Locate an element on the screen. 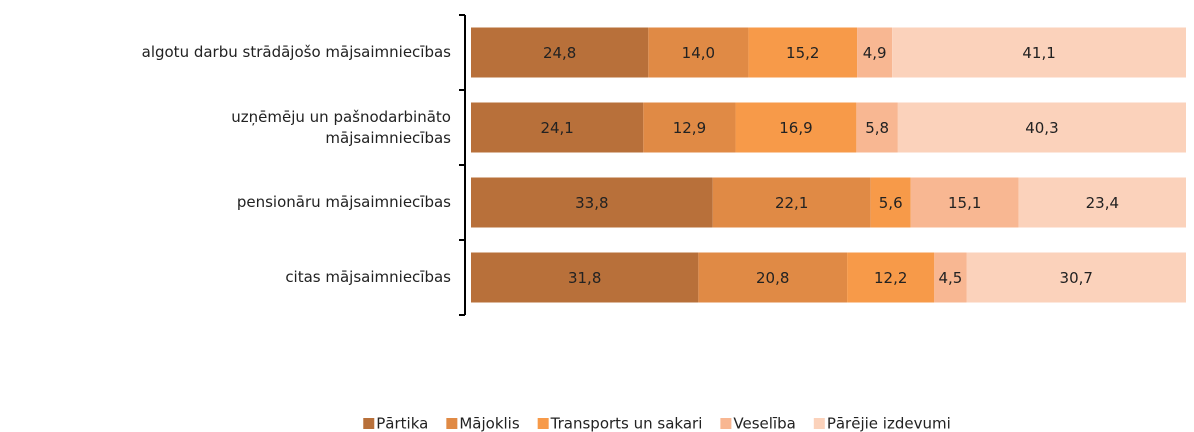 This screenshot has width=1194, height=432. value-label: 31,8 is located at coordinates (584, 278).